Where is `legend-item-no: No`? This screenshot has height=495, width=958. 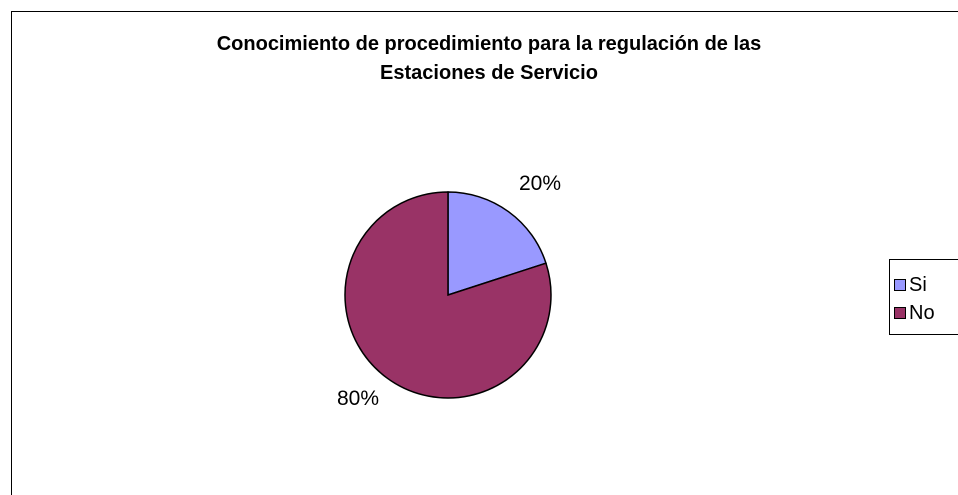 legend-item-no: No is located at coordinates (914, 313).